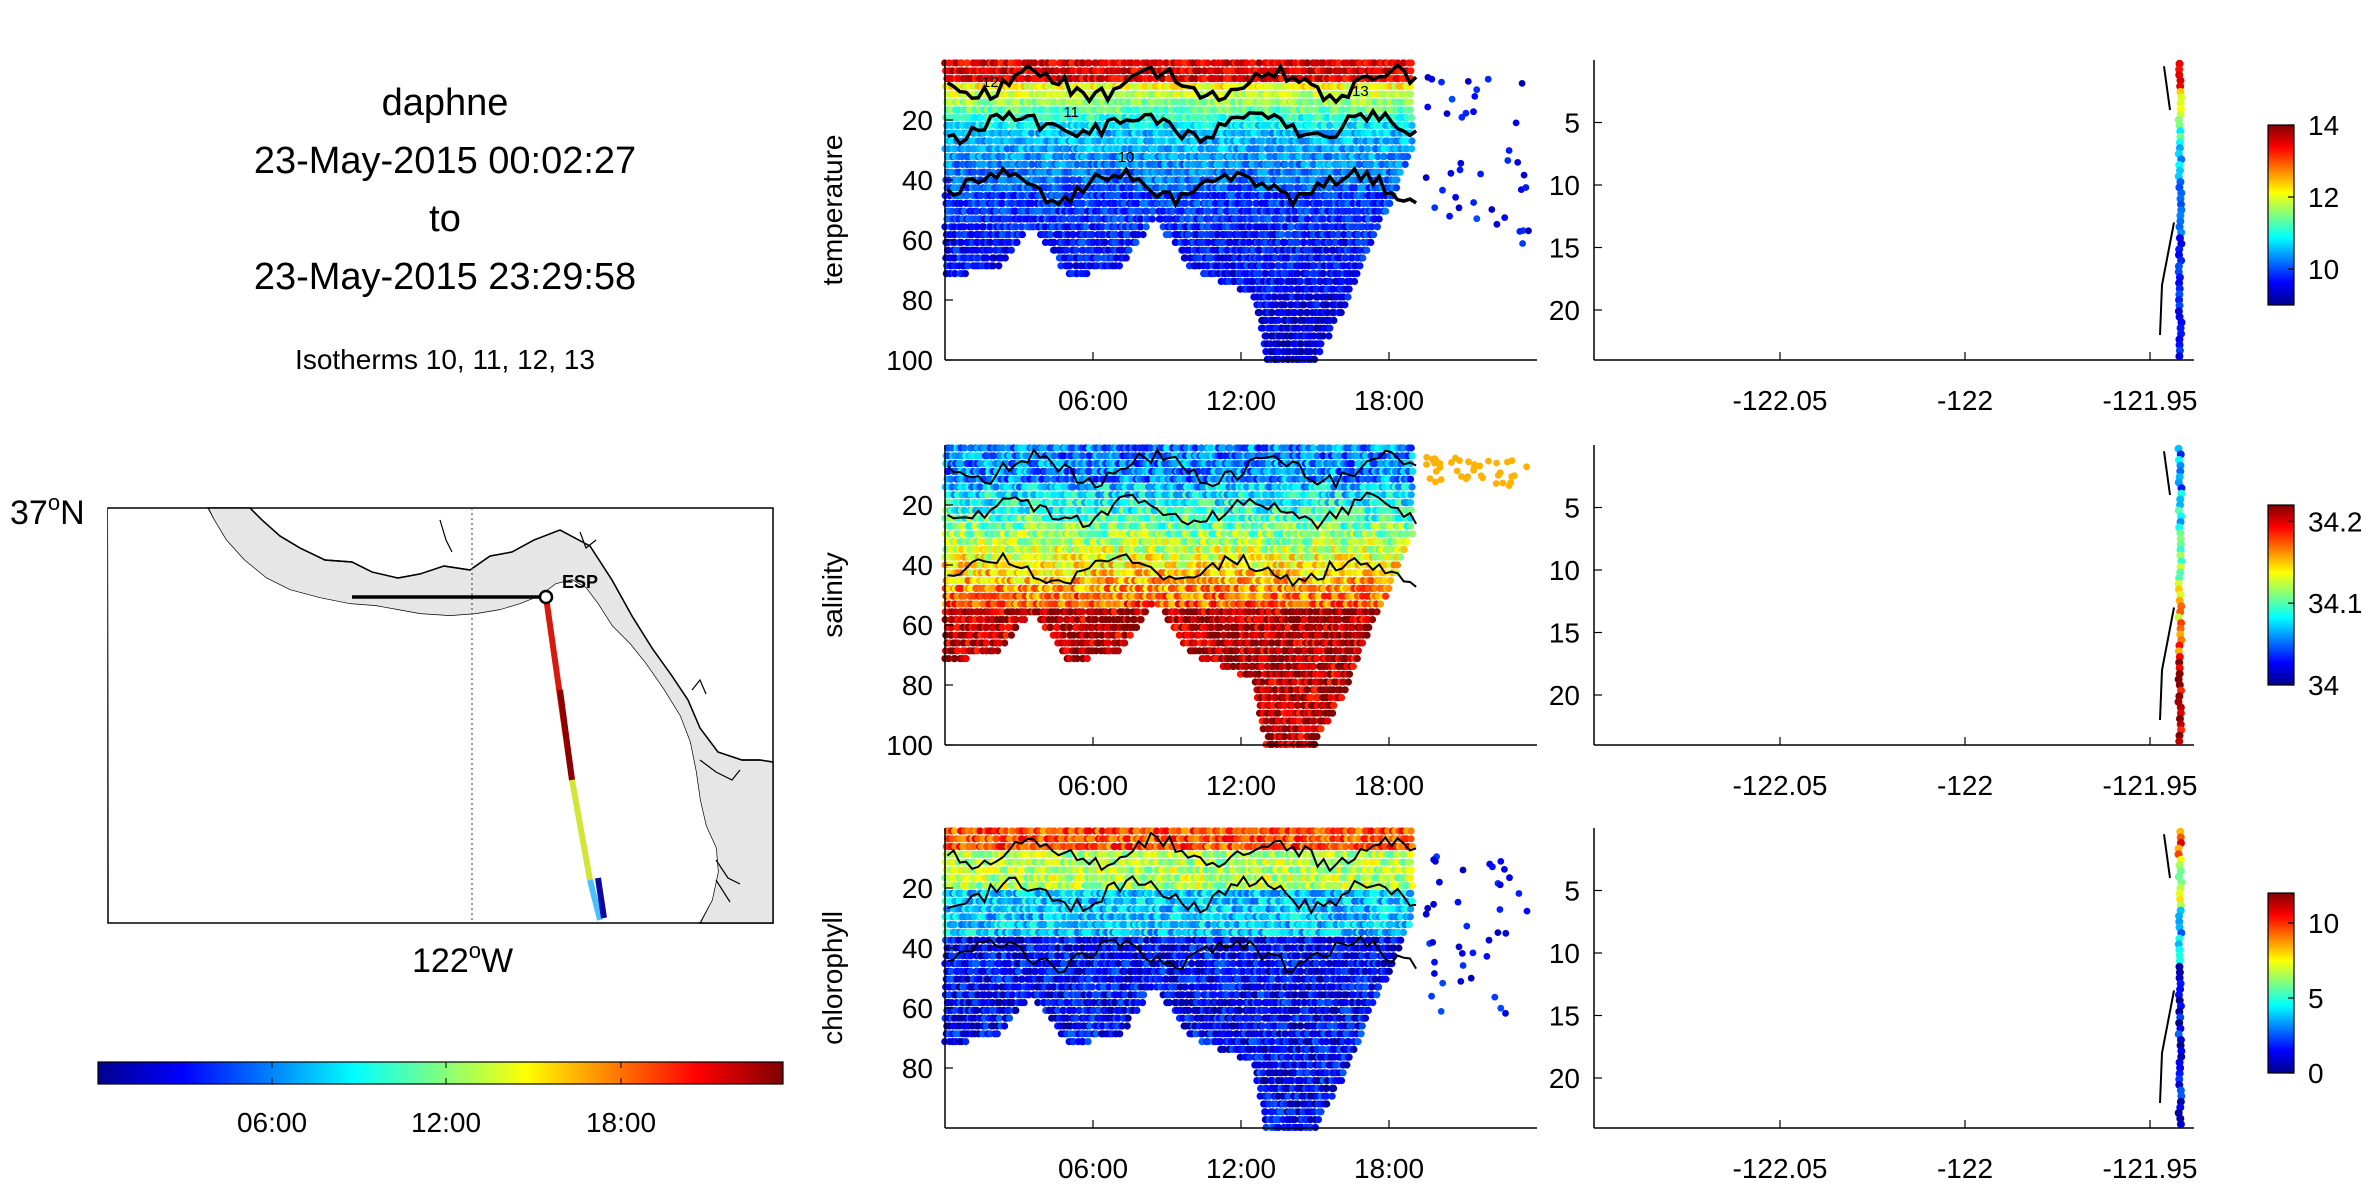 The height and width of the screenshot is (1184, 2365). I want to click on section-lon-tick: -121.95, so click(2150, 400).